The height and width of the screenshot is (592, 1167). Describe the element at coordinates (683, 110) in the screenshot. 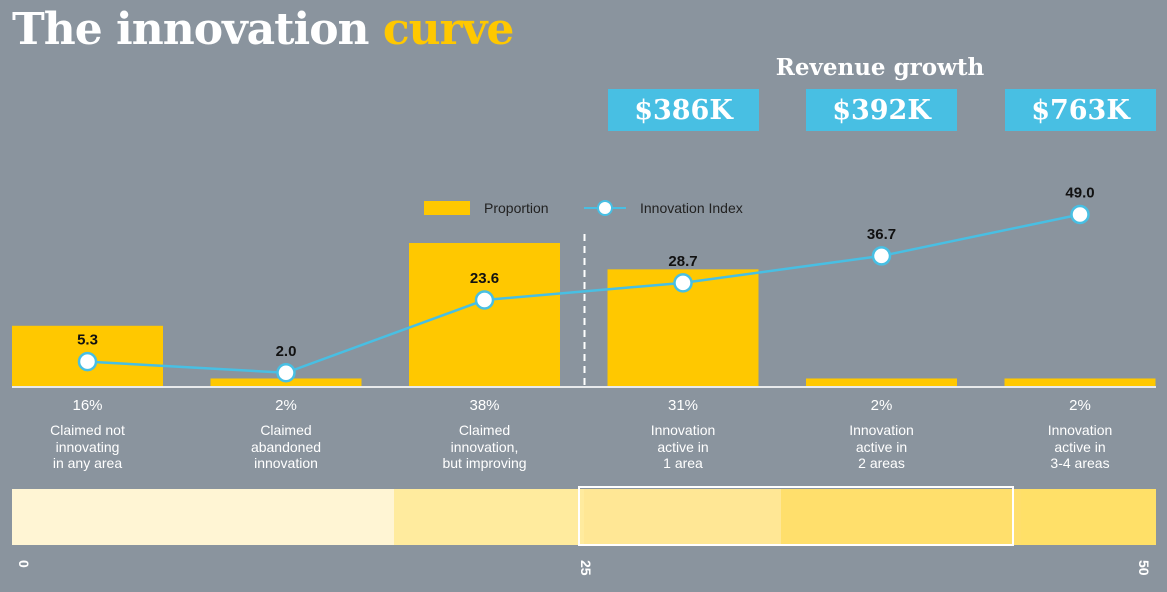

I see `revenue-box-1-area: $386K` at that location.